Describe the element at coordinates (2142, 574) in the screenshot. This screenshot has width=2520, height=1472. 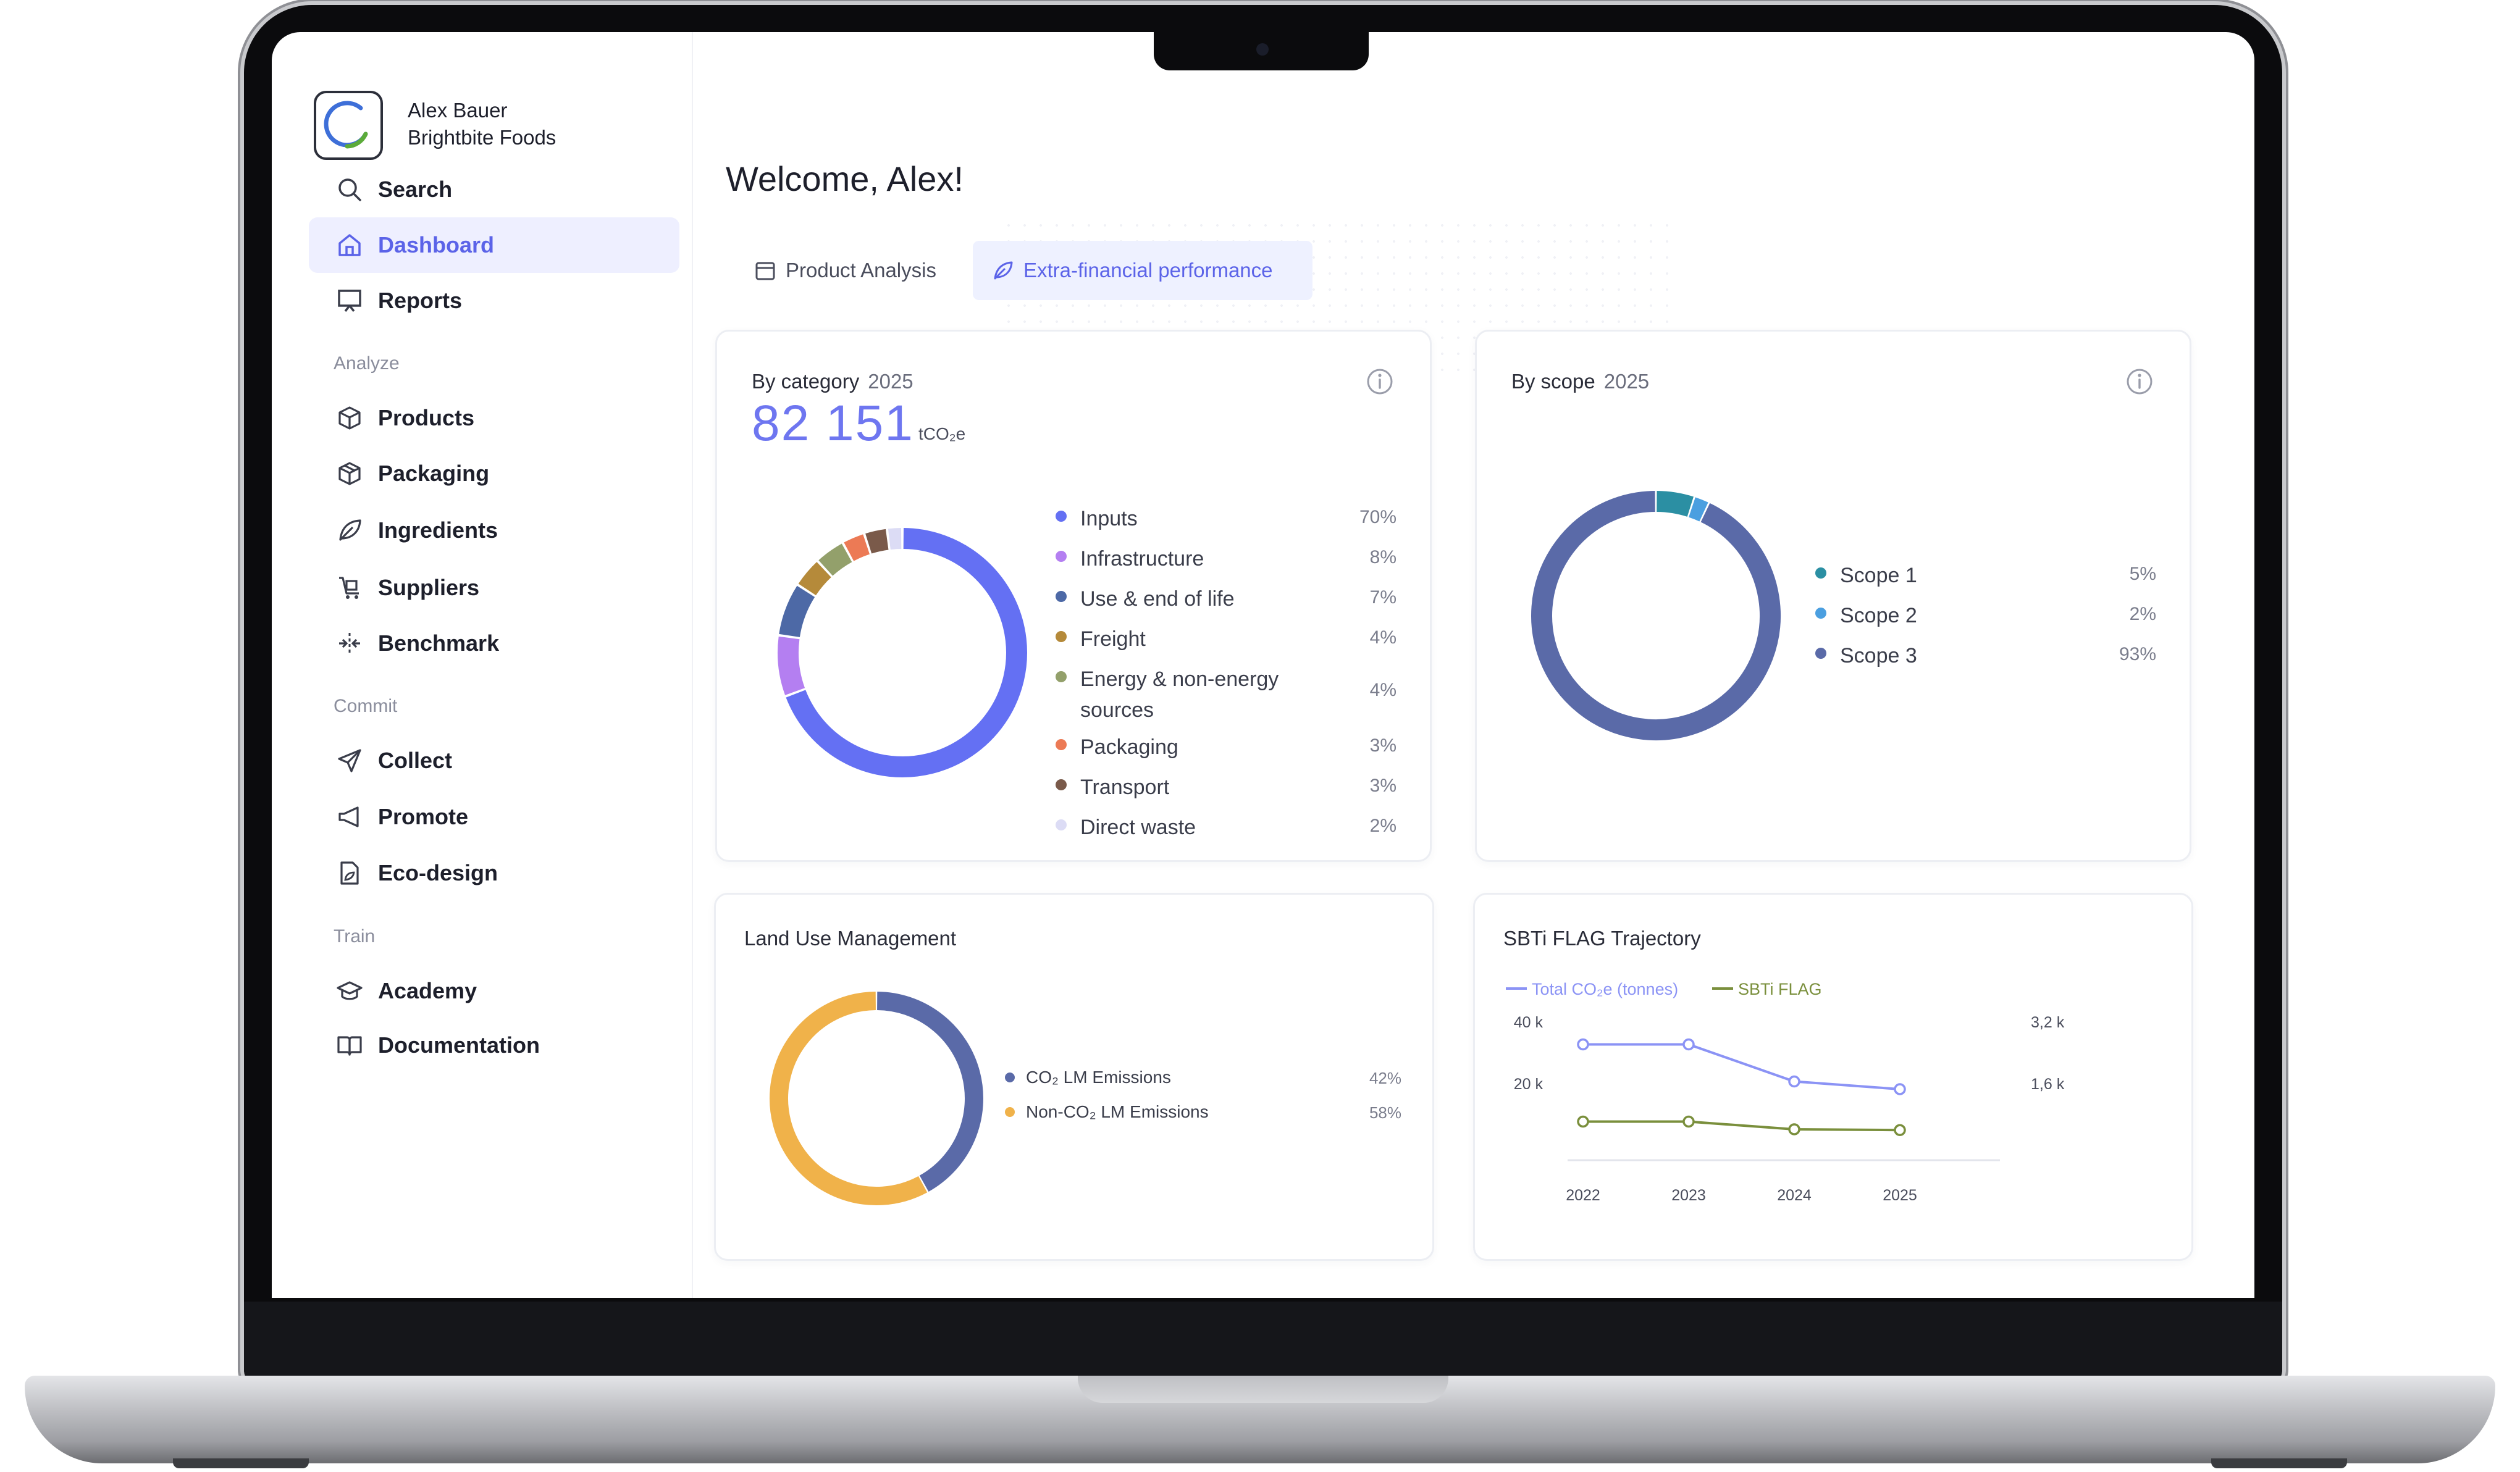
I see `legend-percentage: 5%` at that location.